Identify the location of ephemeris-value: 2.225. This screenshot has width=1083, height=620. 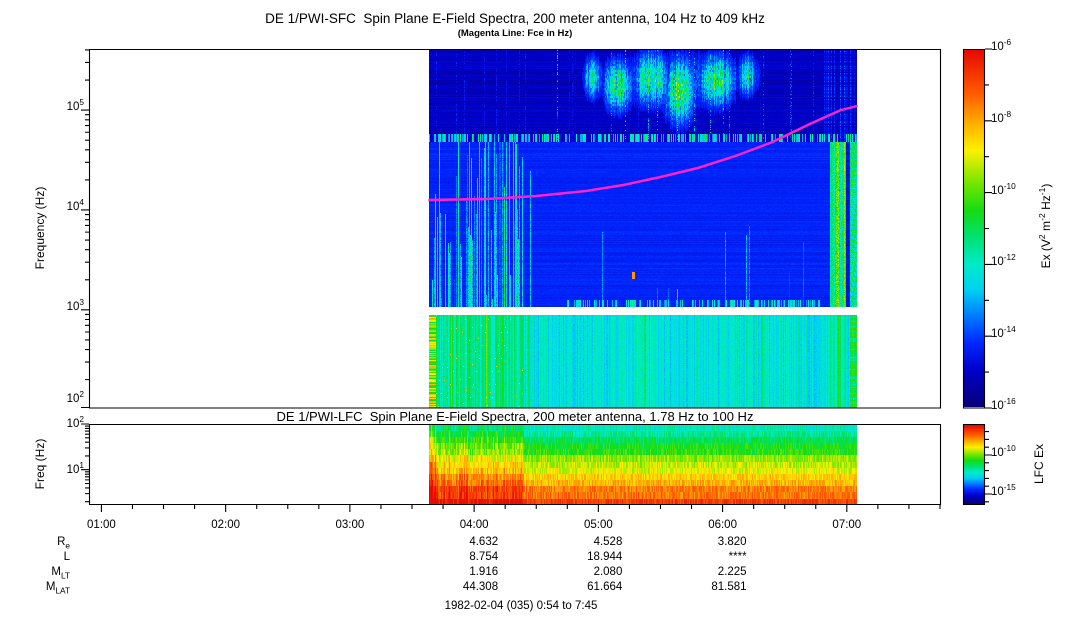
(732, 572).